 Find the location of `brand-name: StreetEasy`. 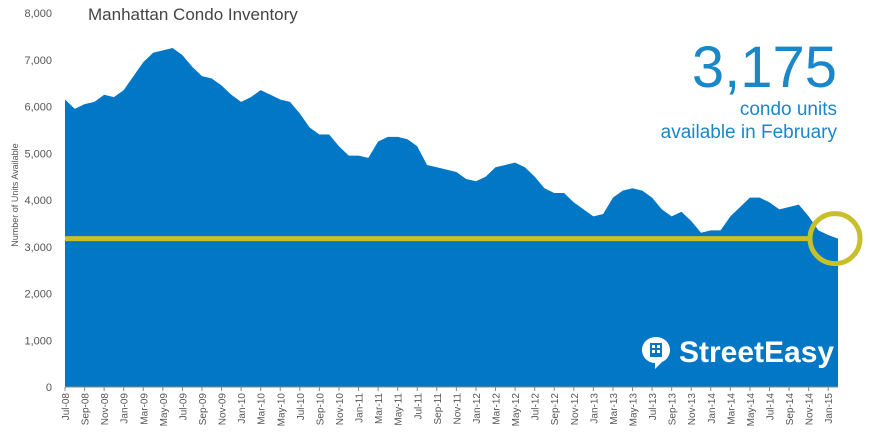

brand-name: StreetEasy is located at coordinates (757, 352).